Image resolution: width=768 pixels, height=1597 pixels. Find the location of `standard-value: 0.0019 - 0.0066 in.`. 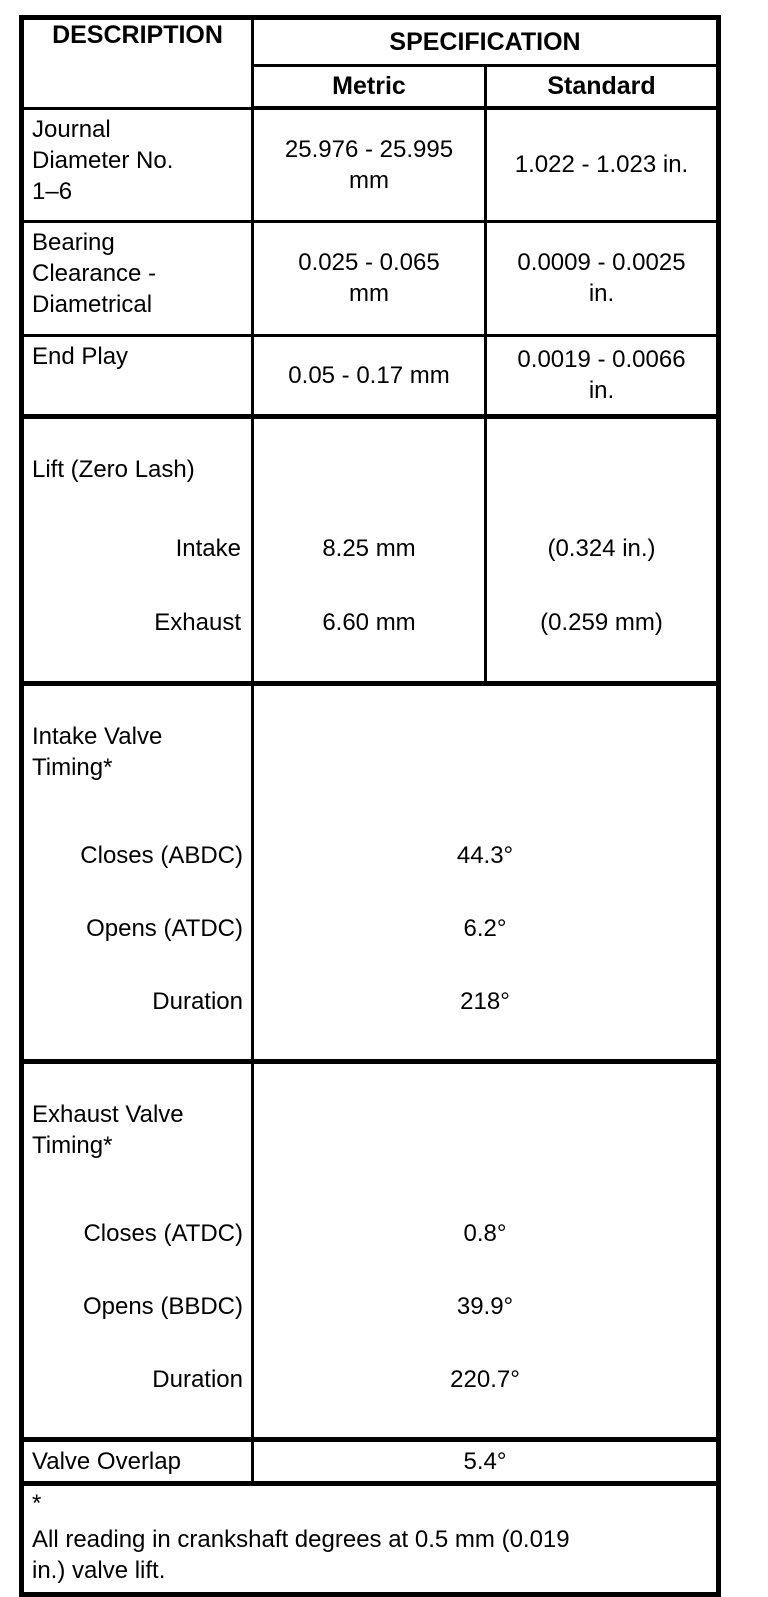

standard-value: 0.0019 - 0.0066 in. is located at coordinates (602, 375).